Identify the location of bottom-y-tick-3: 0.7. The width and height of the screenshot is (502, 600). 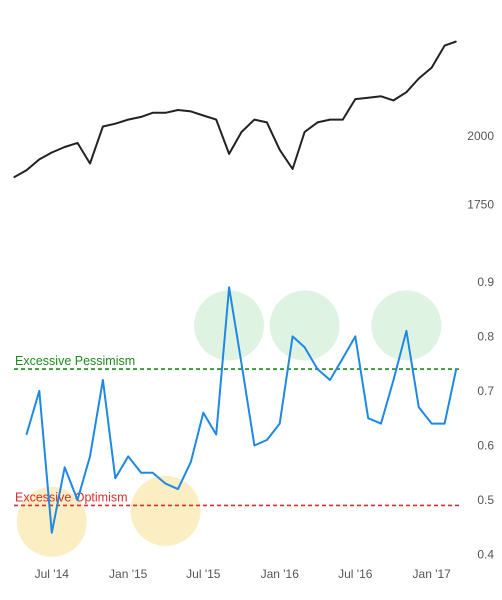
(485, 391).